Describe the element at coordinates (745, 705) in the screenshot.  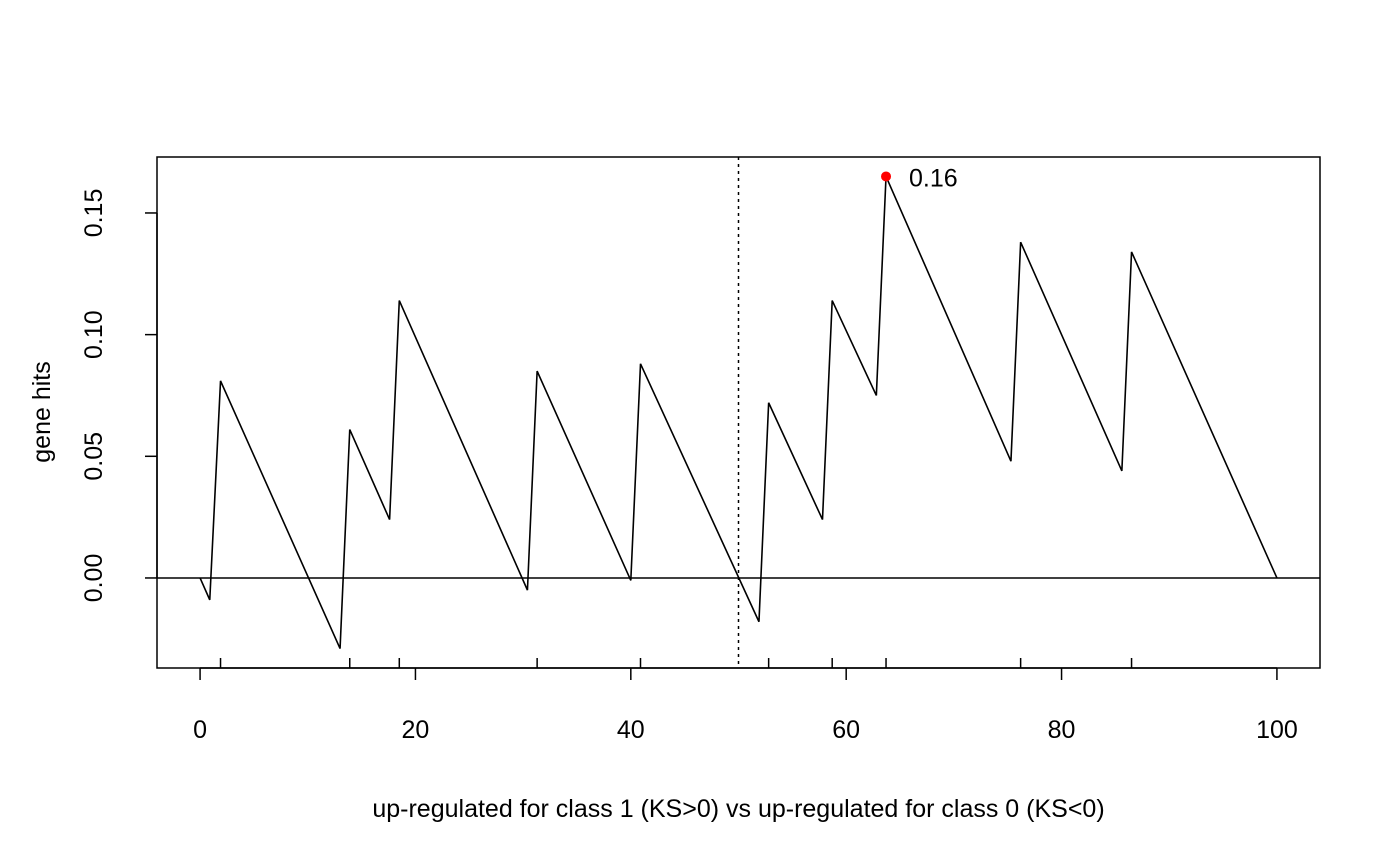
I see `x-axis: 0 20 40 60 80 100` at that location.